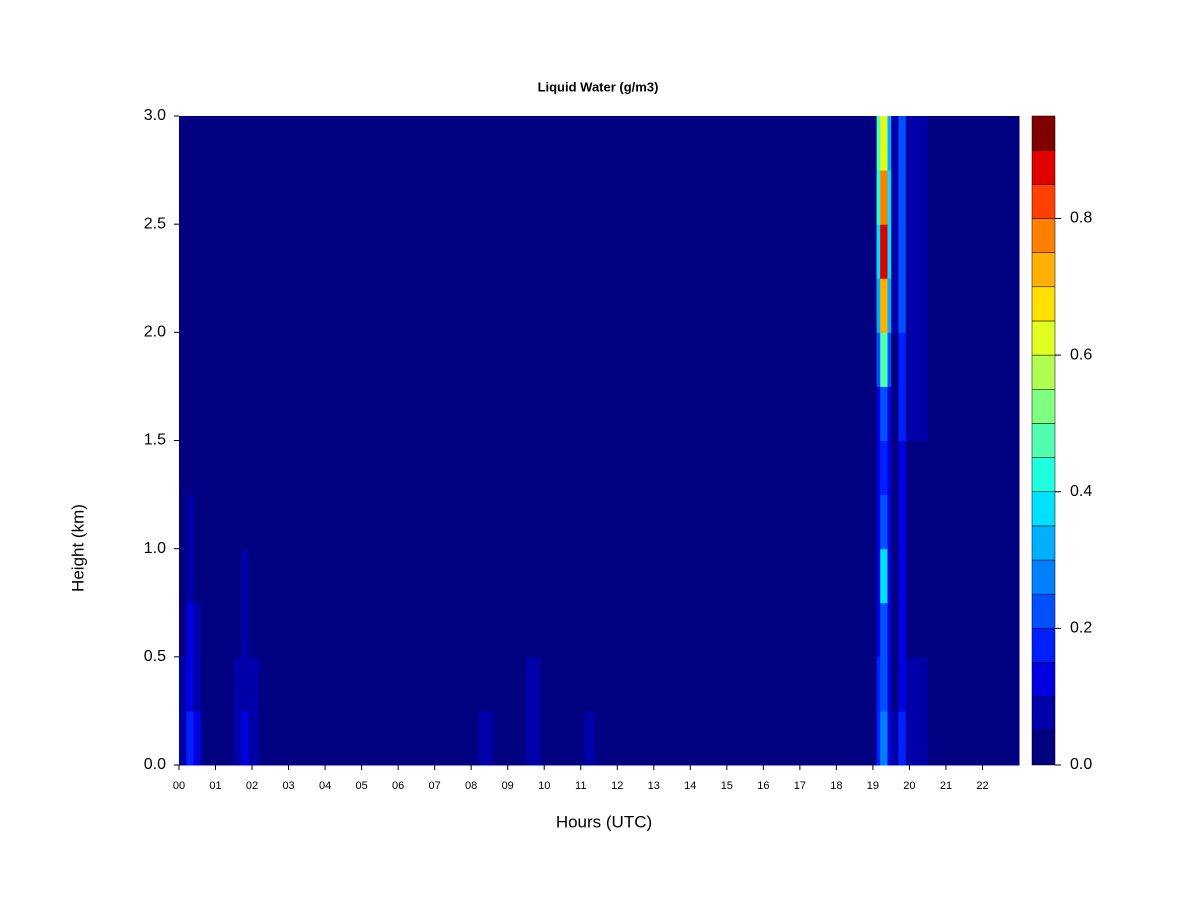 This screenshot has width=1200, height=900. What do you see at coordinates (155, 764) in the screenshot?
I see `y-tick-label: 0.0` at bounding box center [155, 764].